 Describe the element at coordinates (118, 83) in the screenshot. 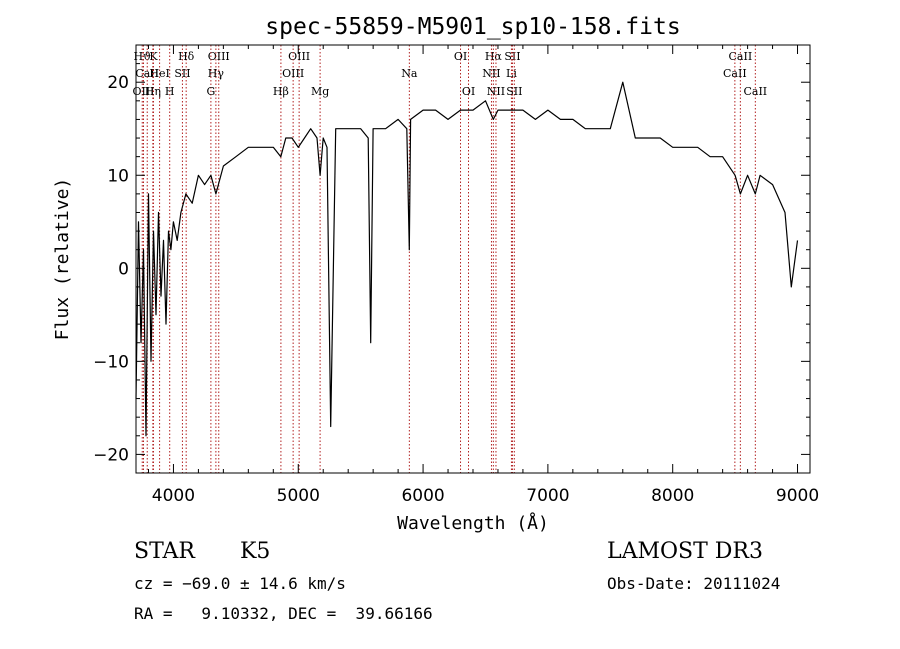

I see `y-tick-label-4: 20` at that location.